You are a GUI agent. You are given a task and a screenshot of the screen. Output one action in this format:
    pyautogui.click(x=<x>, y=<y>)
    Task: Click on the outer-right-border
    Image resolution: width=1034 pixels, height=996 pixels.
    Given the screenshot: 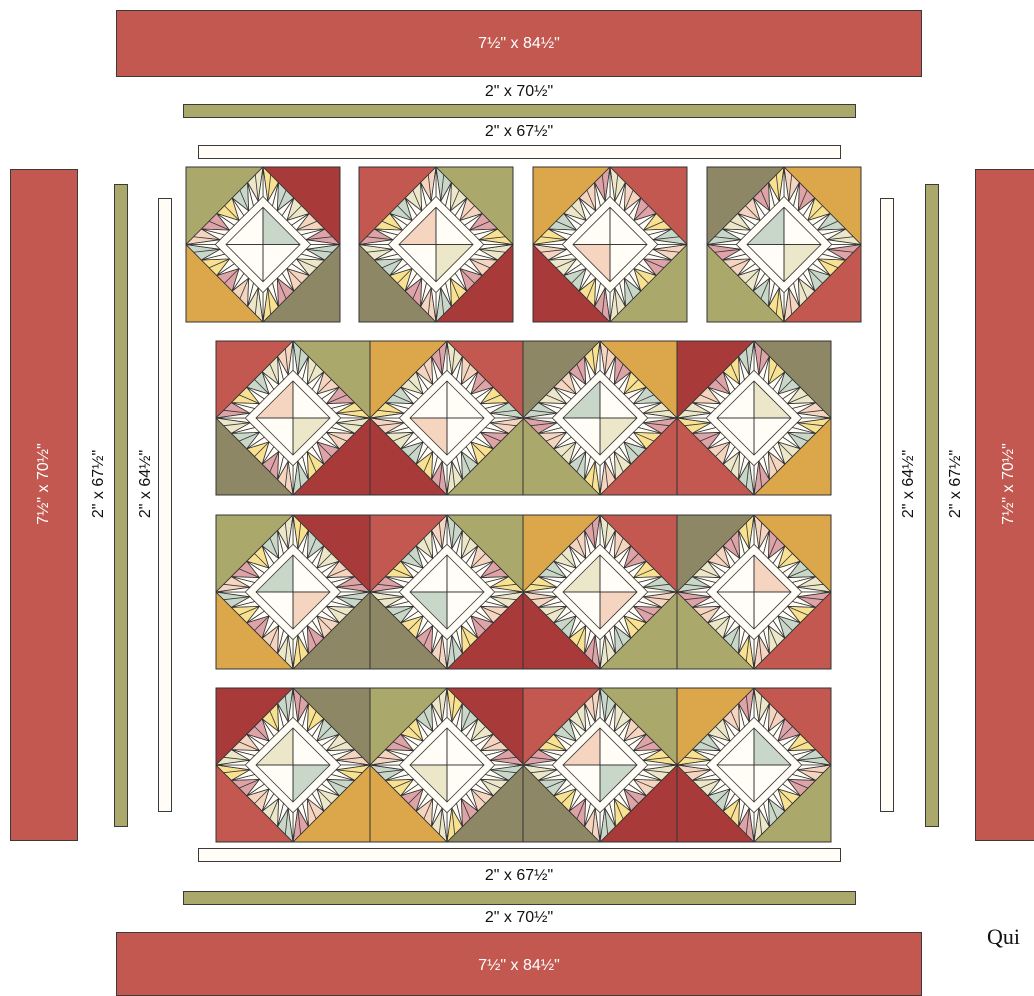 What is the action you would take?
    pyautogui.click(x=1004, y=505)
    